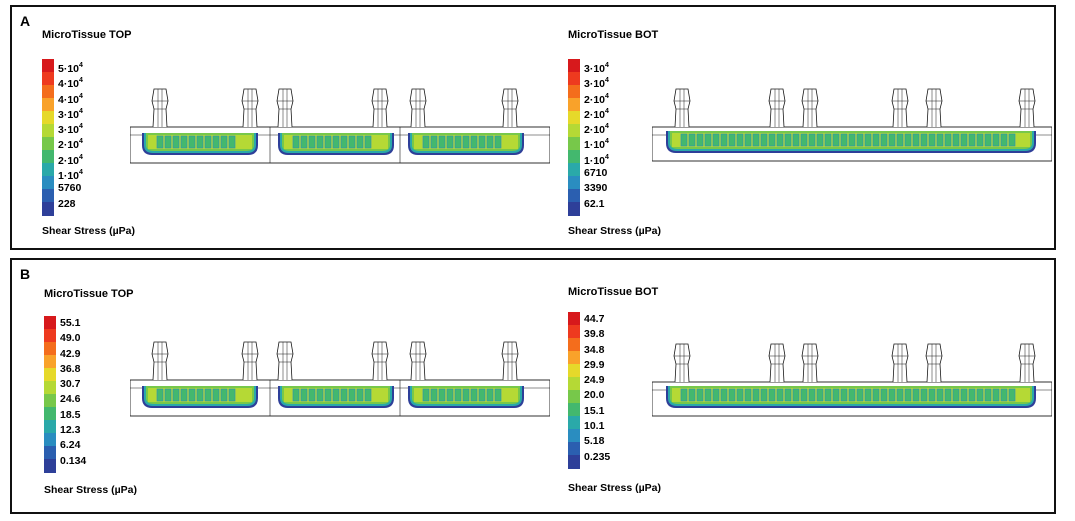  Describe the element at coordinates (70, 368) in the screenshot. I see `colorbar-tick-label: 36.8` at that location.